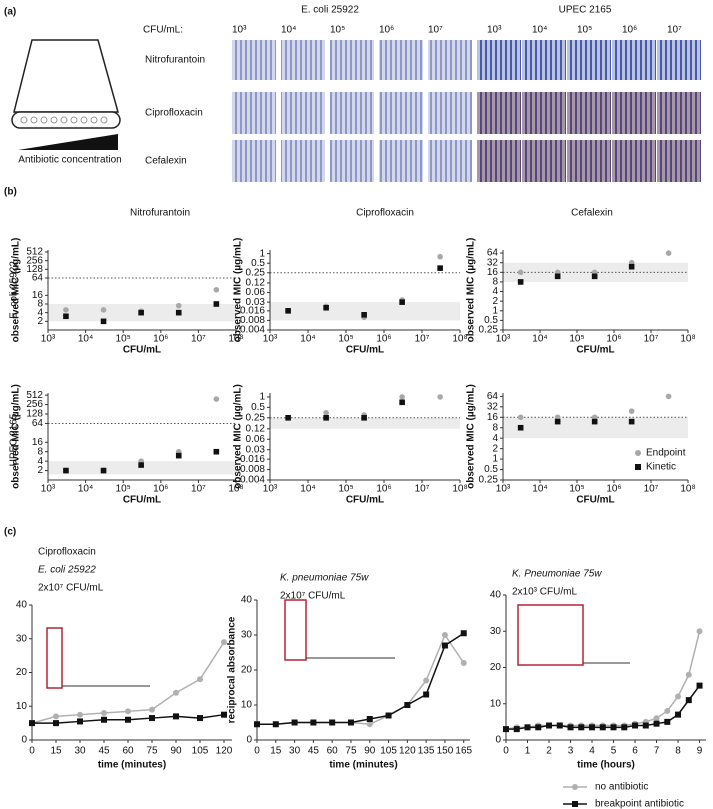  Describe the element at coordinates (571, 751) in the screenshot. I see `x-tick-label: 3` at that location.